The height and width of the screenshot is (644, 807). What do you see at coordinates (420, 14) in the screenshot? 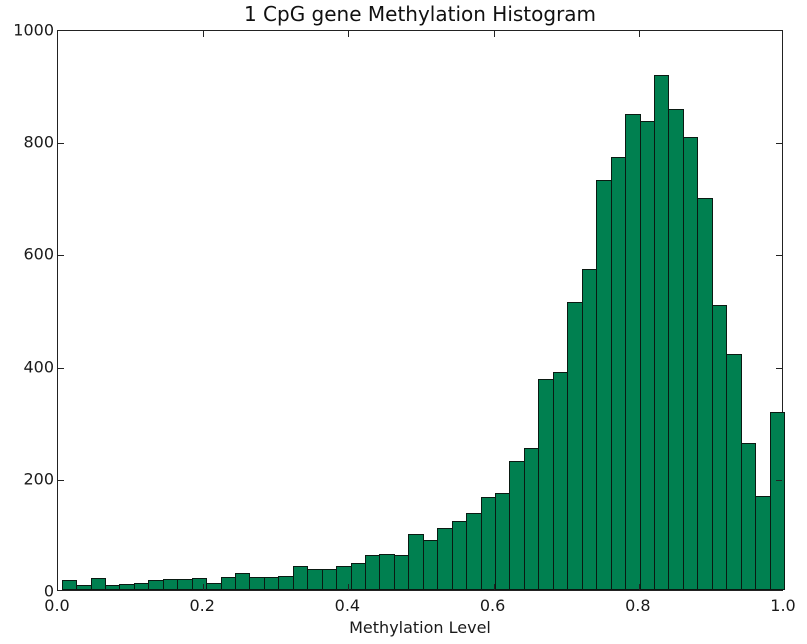
I see `chart-title: 1 CpG gene Methylation Histogram` at bounding box center [420, 14].